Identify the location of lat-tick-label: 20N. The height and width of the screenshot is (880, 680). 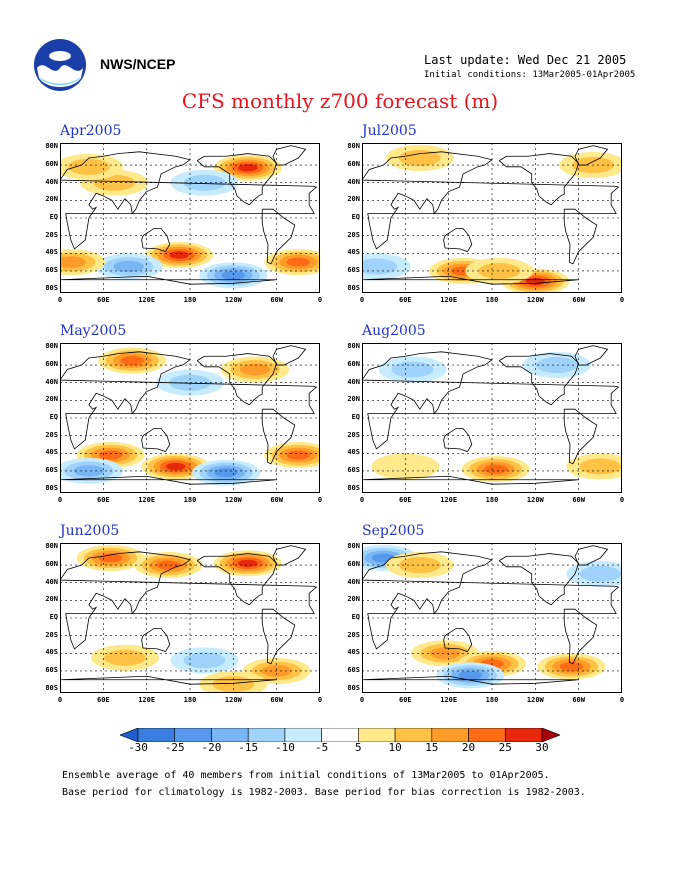
(353, 599).